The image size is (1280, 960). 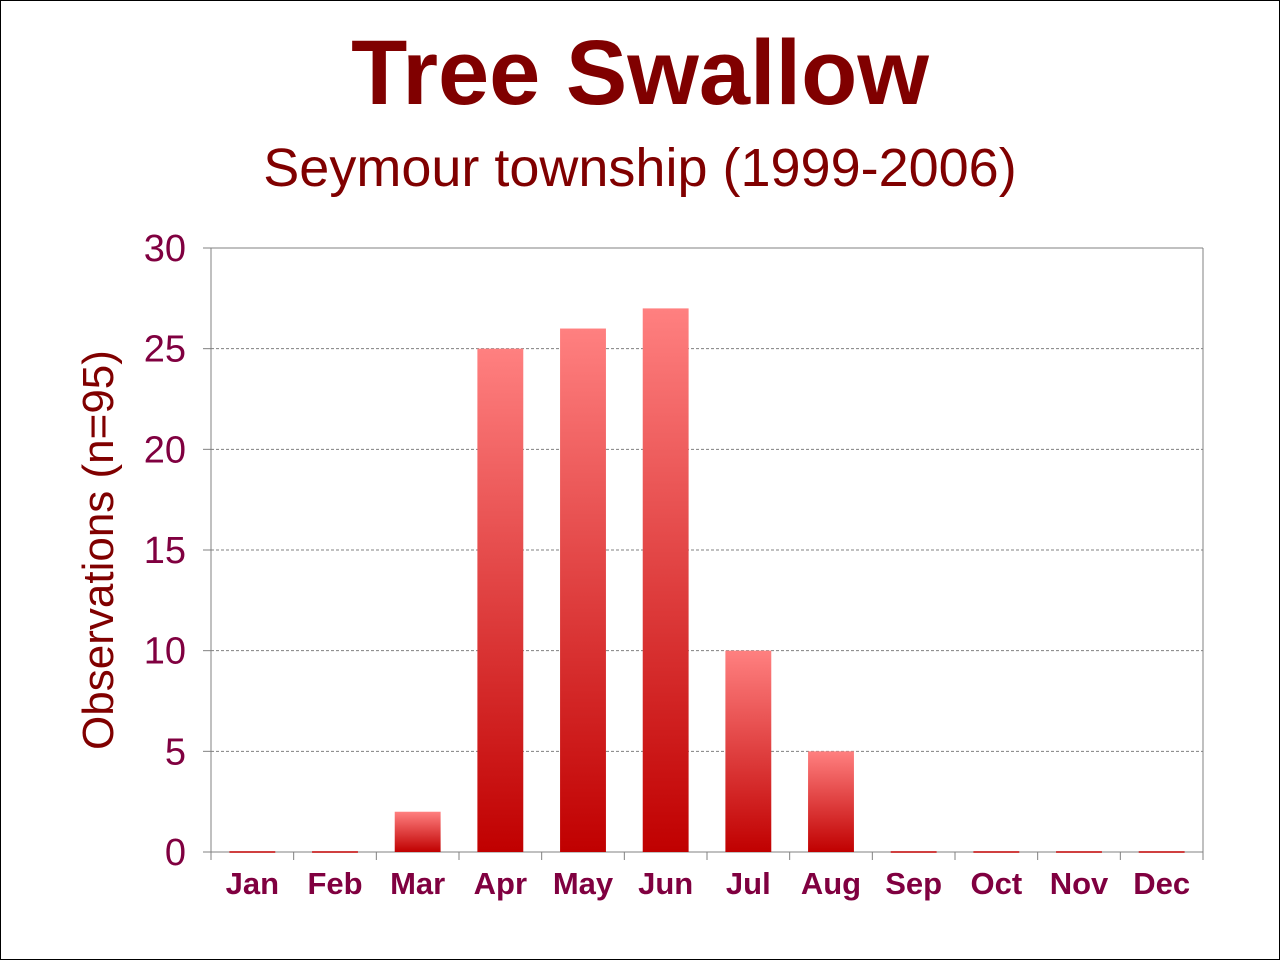 What do you see at coordinates (1161, 883) in the screenshot?
I see `x-tick-label: Dec` at bounding box center [1161, 883].